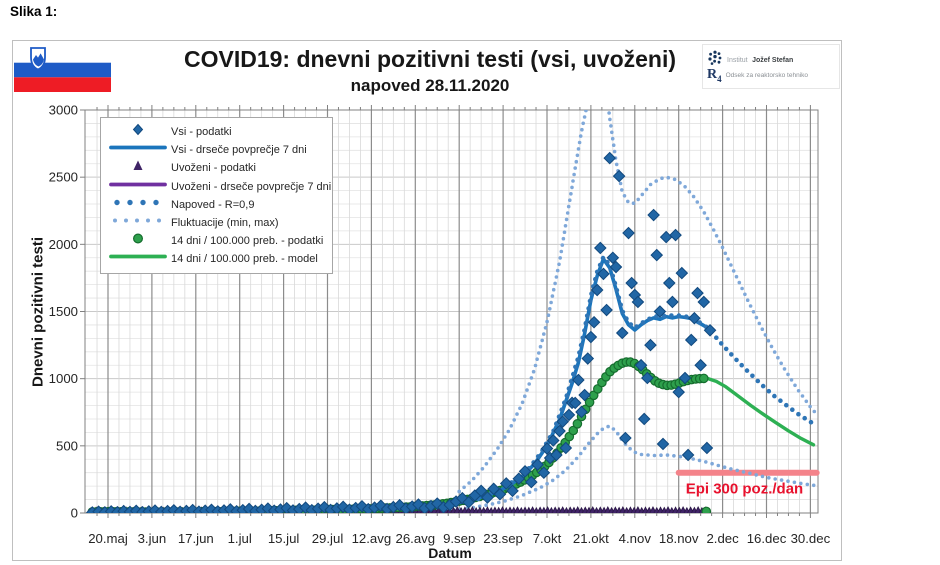 The image size is (940, 565). What do you see at coordinates (591, 538) in the screenshot?
I see `x-tick-label: 21.okt` at bounding box center [591, 538].